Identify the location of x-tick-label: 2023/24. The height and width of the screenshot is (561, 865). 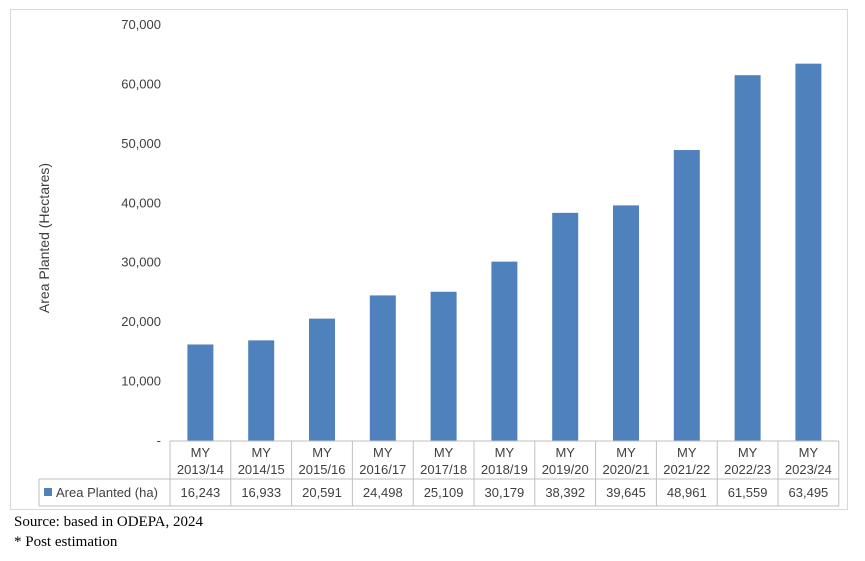
(808, 469).